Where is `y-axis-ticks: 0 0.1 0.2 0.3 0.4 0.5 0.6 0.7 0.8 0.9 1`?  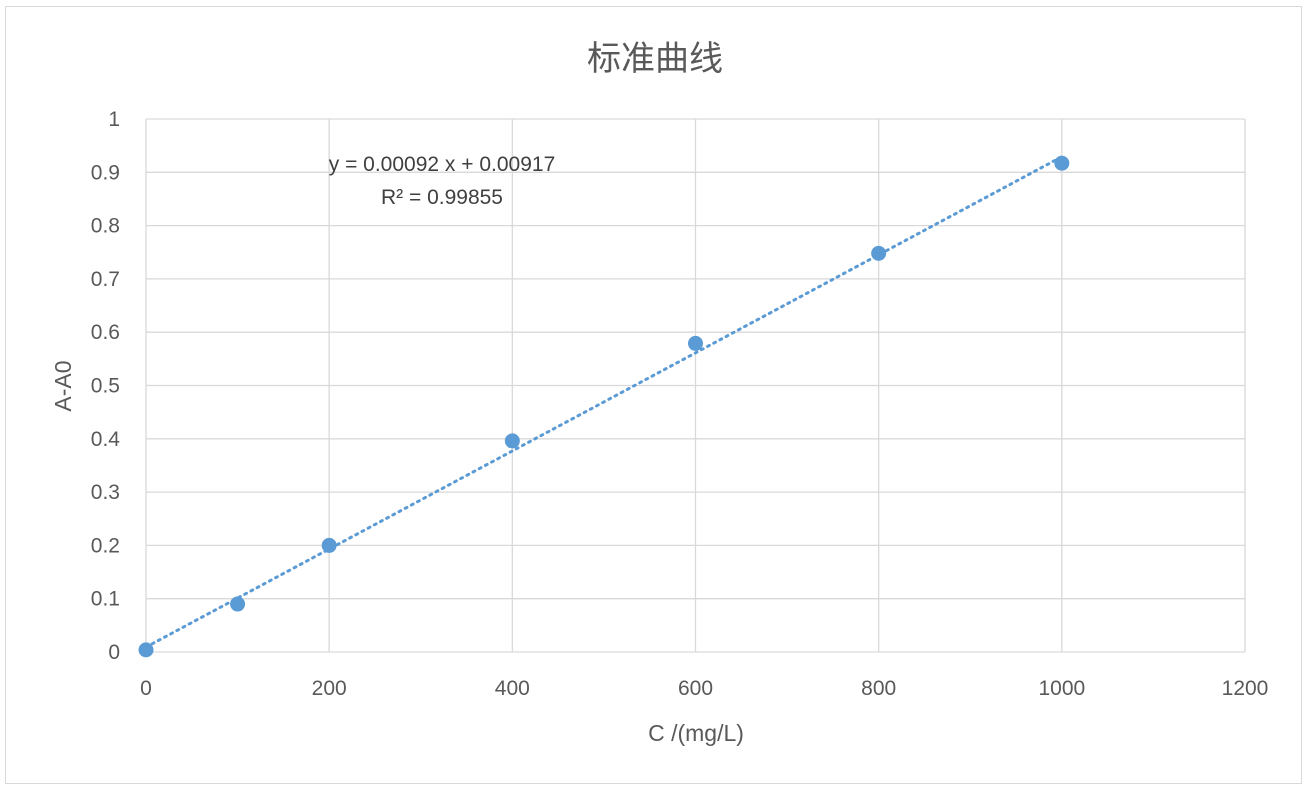 y-axis-ticks: 0 0.1 0.2 0.3 0.4 0.5 0.6 0.7 0.8 0.9 1 is located at coordinates (106, 386).